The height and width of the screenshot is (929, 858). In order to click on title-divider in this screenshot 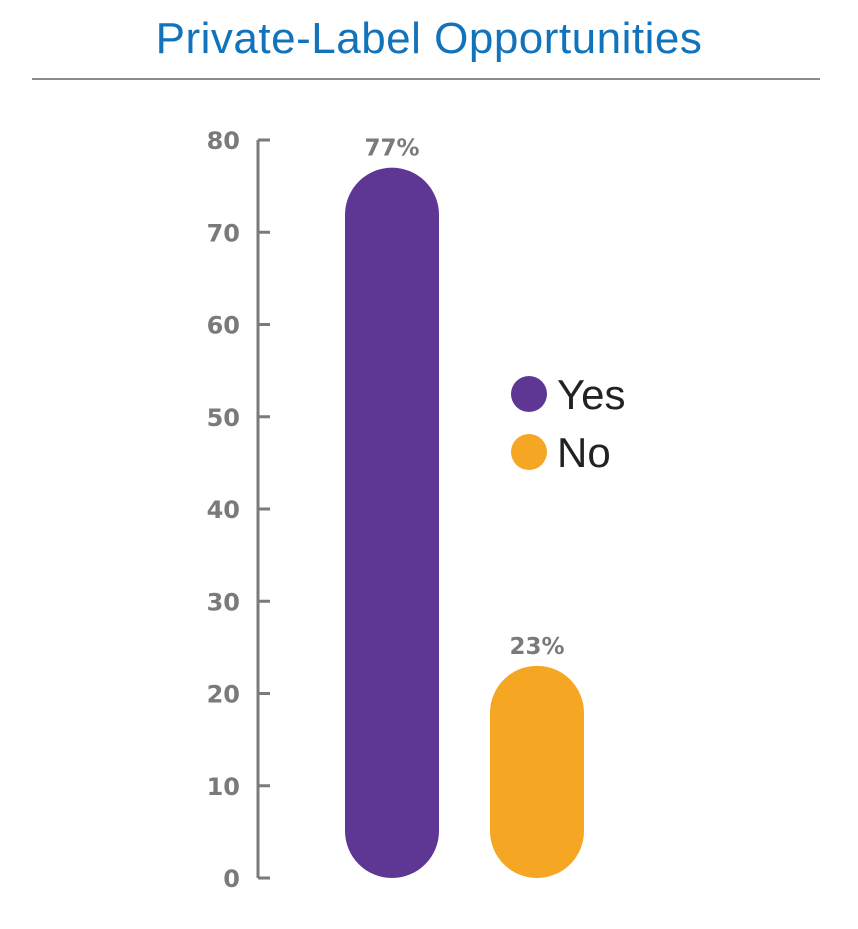, I will do `click(426, 79)`.